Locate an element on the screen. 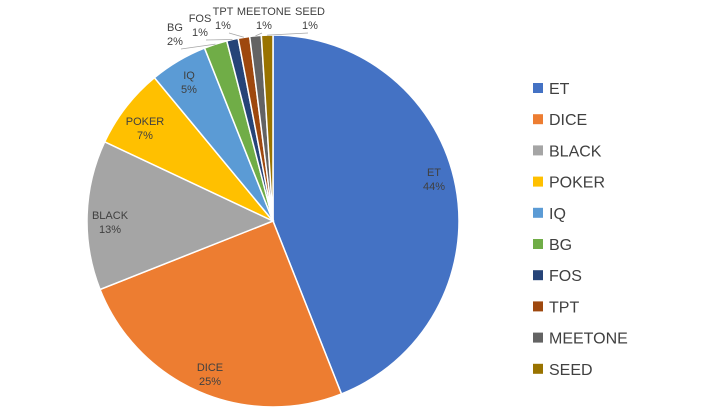  legend-swatch-iq is located at coordinates (538, 212).